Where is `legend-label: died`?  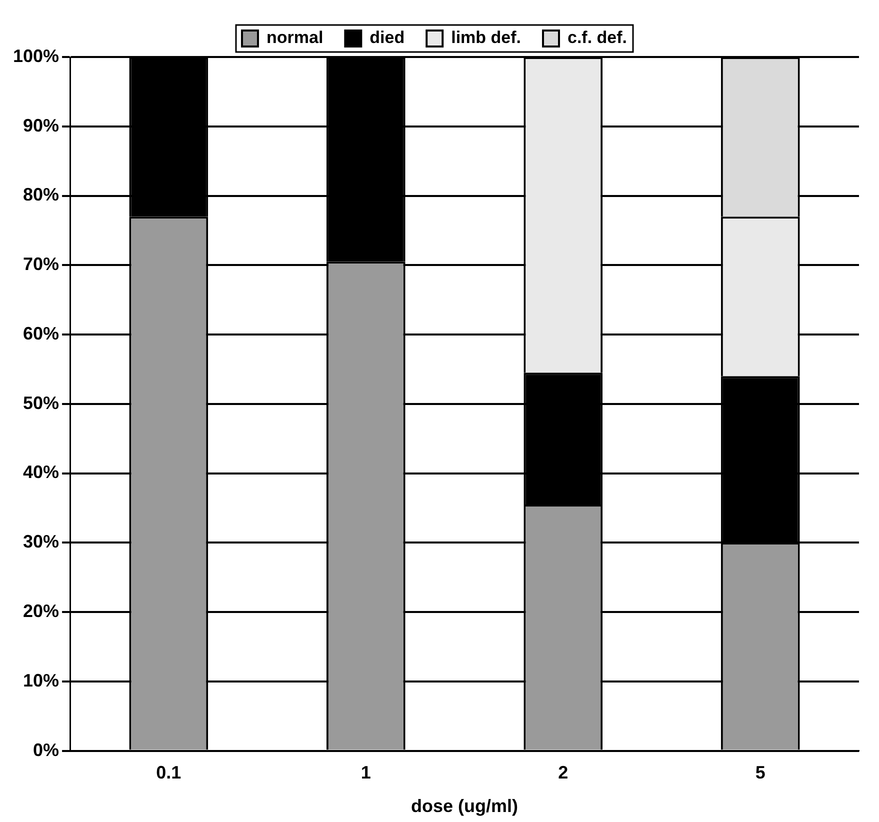 legend-label: died is located at coordinates (387, 38).